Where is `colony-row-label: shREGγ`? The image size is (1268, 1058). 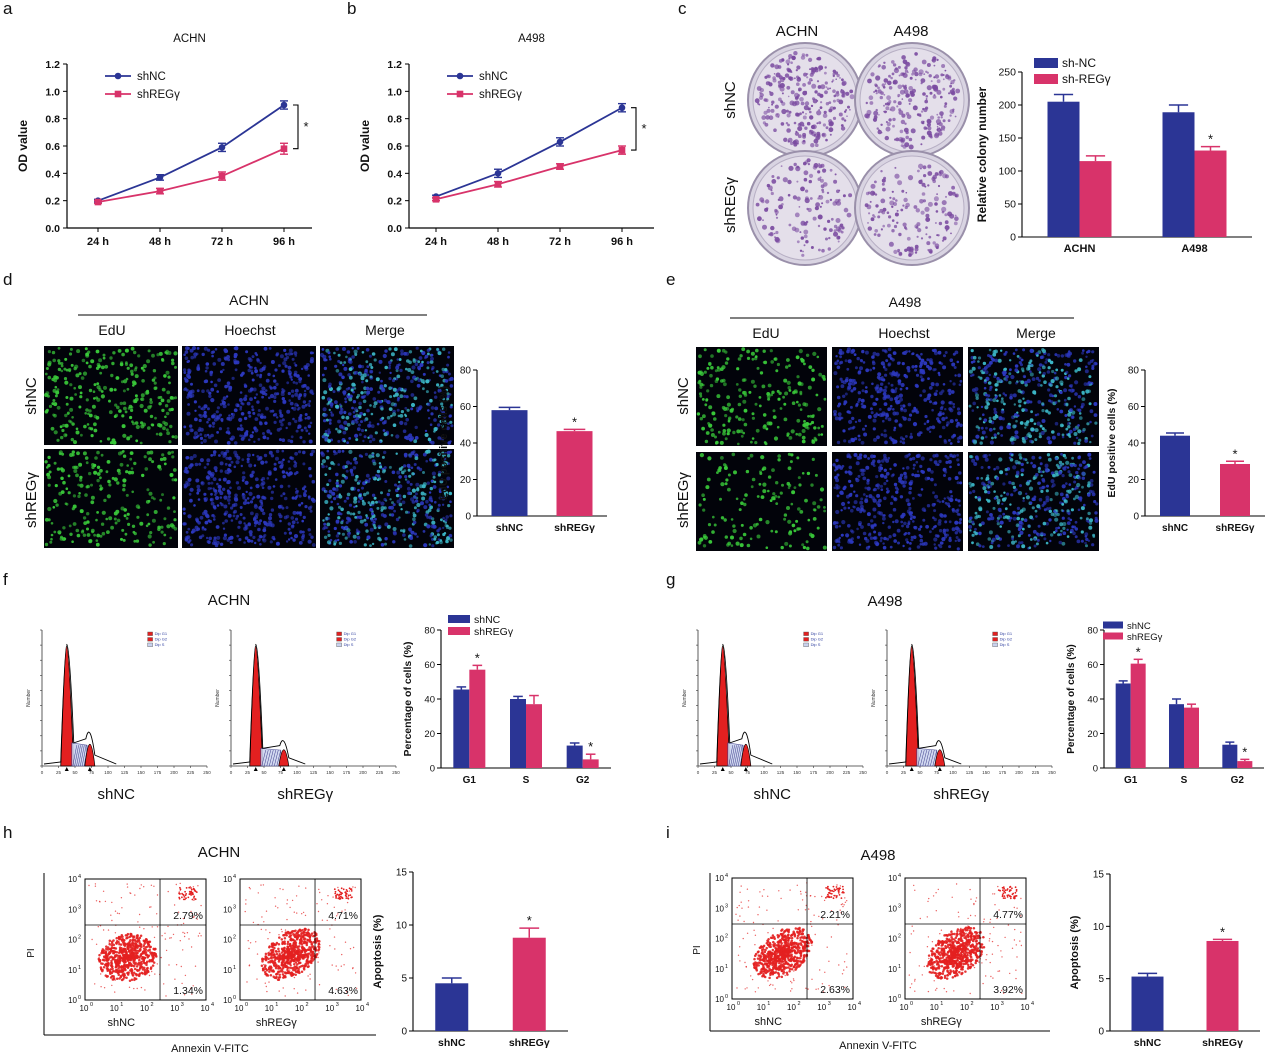 colony-row-label: shREGγ is located at coordinates (730, 205).